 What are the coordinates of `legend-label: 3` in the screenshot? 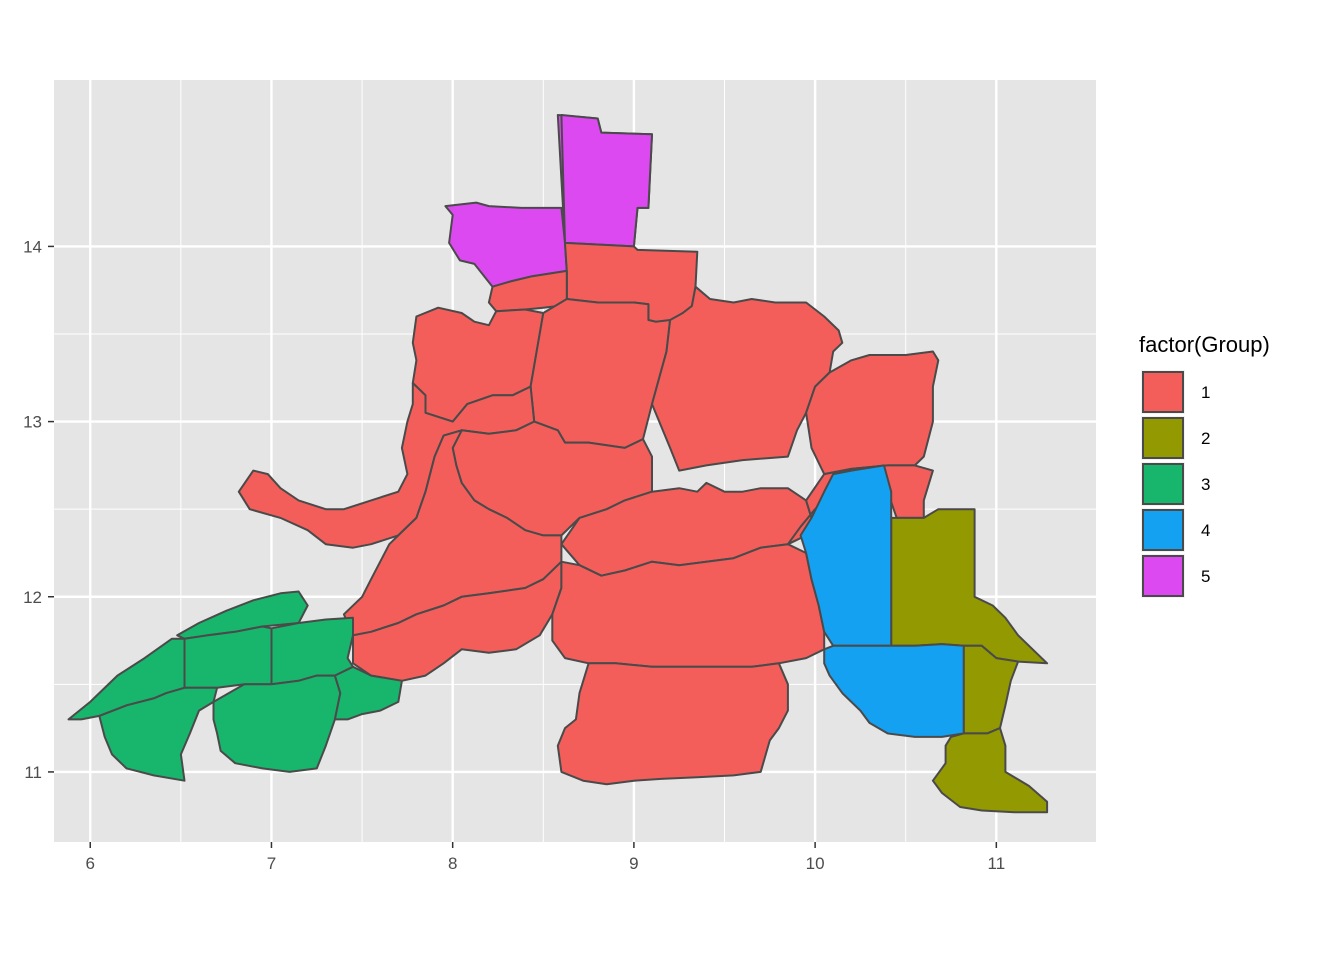 It's located at (1205, 484).